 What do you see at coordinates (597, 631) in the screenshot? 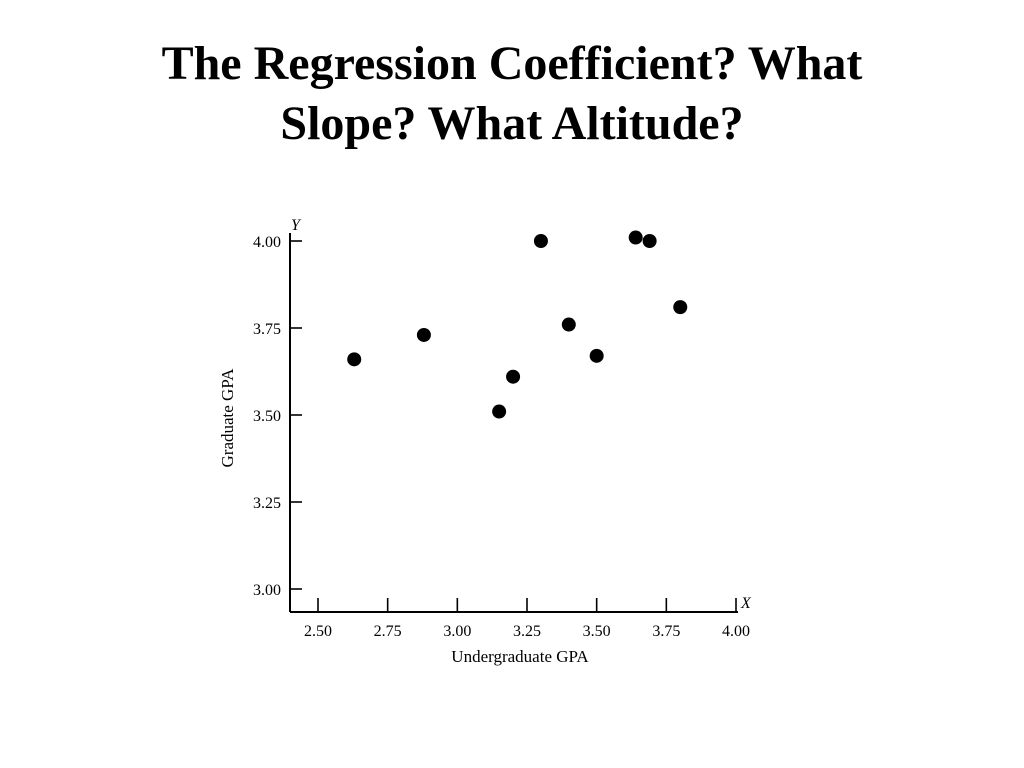
I see `x-tick-label: 3.50` at bounding box center [597, 631].